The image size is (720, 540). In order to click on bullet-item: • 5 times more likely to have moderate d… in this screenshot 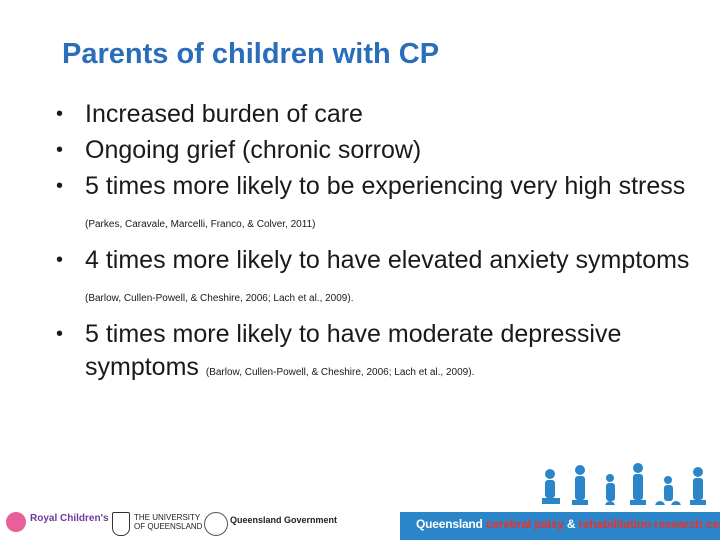, I will do `click(381, 353)`.